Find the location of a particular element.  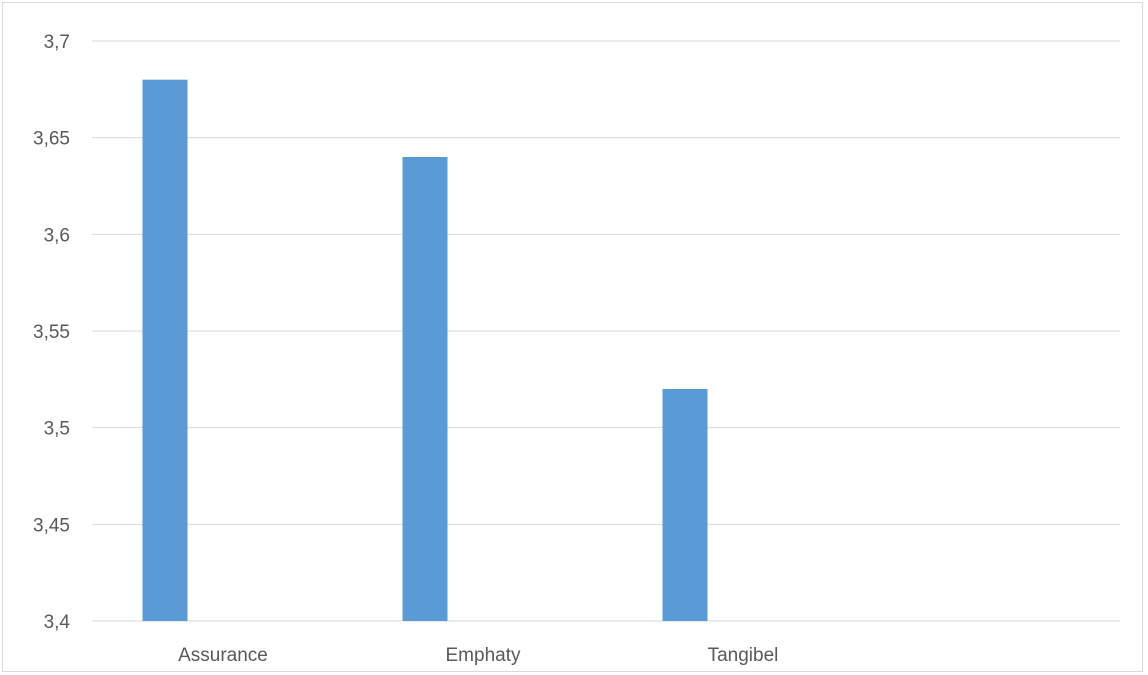

y-tick-label: 3,45 is located at coordinates (51, 525).